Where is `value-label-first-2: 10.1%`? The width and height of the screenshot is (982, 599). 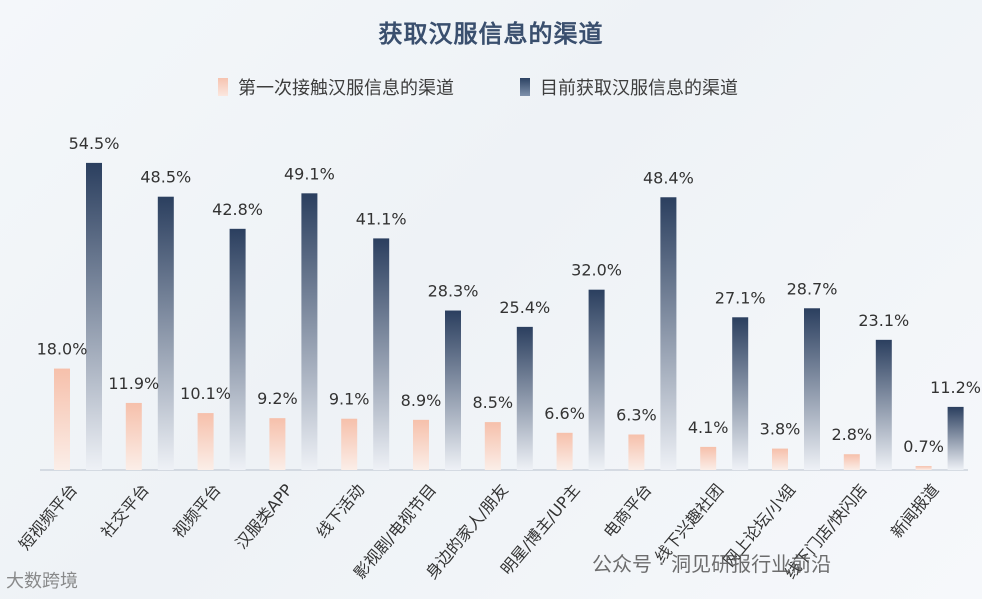 value-label-first-2: 10.1% is located at coordinates (205, 393).